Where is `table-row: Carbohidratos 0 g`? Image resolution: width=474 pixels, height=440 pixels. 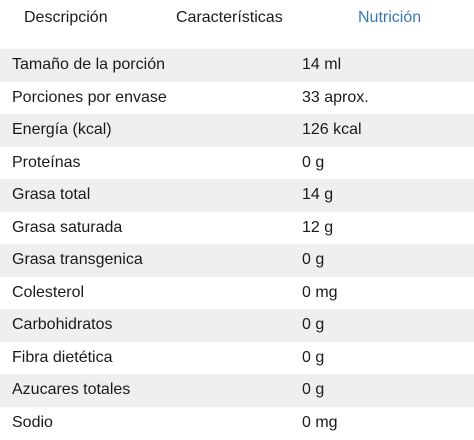
table-row: Carbohidratos 0 g is located at coordinates (237, 325).